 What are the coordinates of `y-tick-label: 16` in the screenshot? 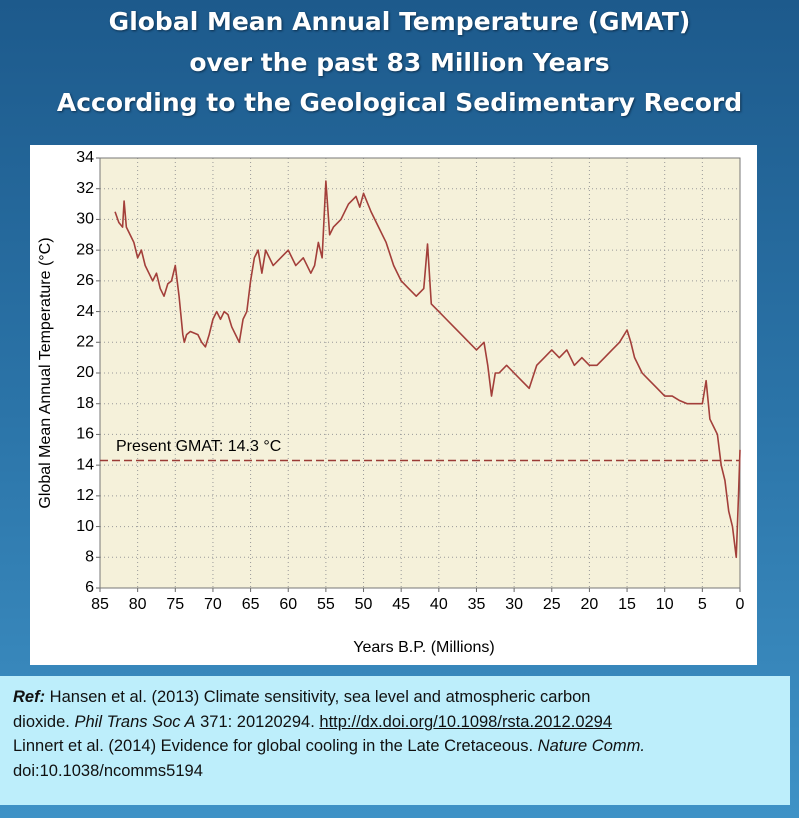 It's located at (85, 434).